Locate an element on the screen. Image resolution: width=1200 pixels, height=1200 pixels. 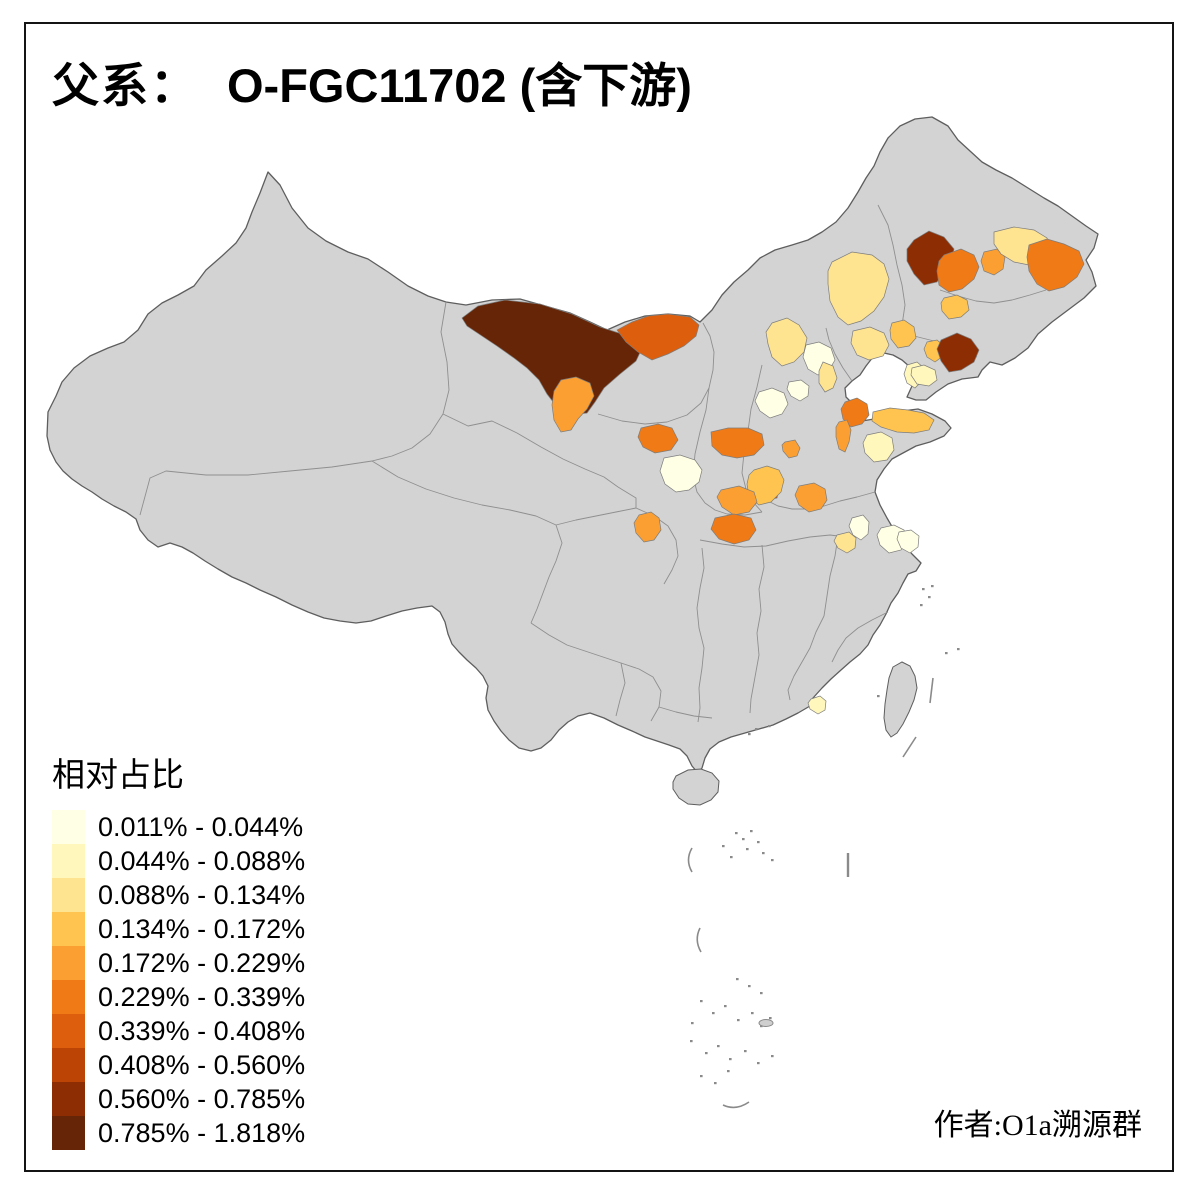
region-baoding is located at coordinates (798, 390).